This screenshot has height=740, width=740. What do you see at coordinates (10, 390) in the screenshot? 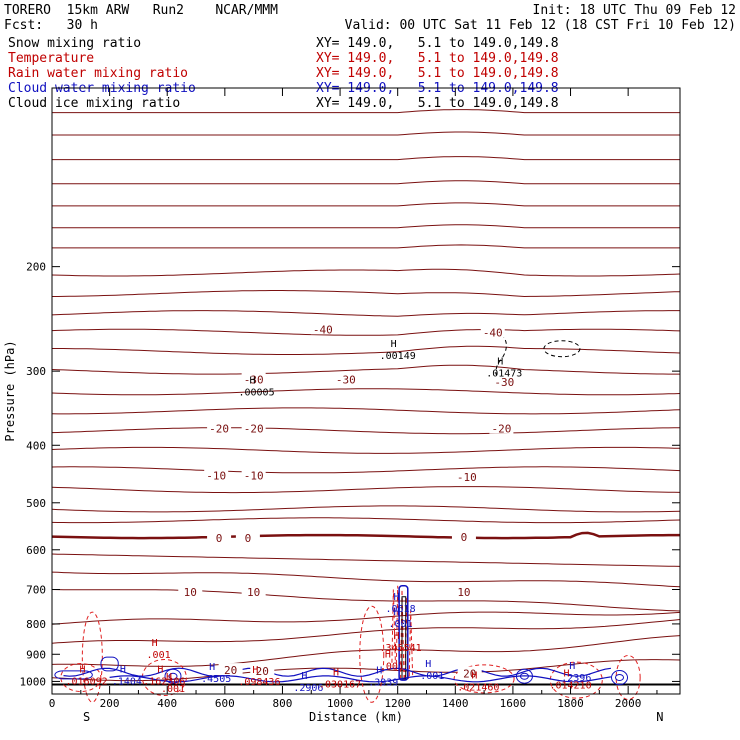
I see `y-axis-label: Pressure (hPa)` at bounding box center [10, 390].